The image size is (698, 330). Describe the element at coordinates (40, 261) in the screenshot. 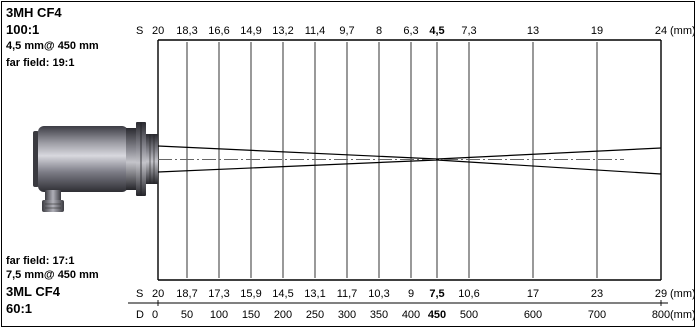

I see `bottom-model-far-field: far field: 17:1` at that location.